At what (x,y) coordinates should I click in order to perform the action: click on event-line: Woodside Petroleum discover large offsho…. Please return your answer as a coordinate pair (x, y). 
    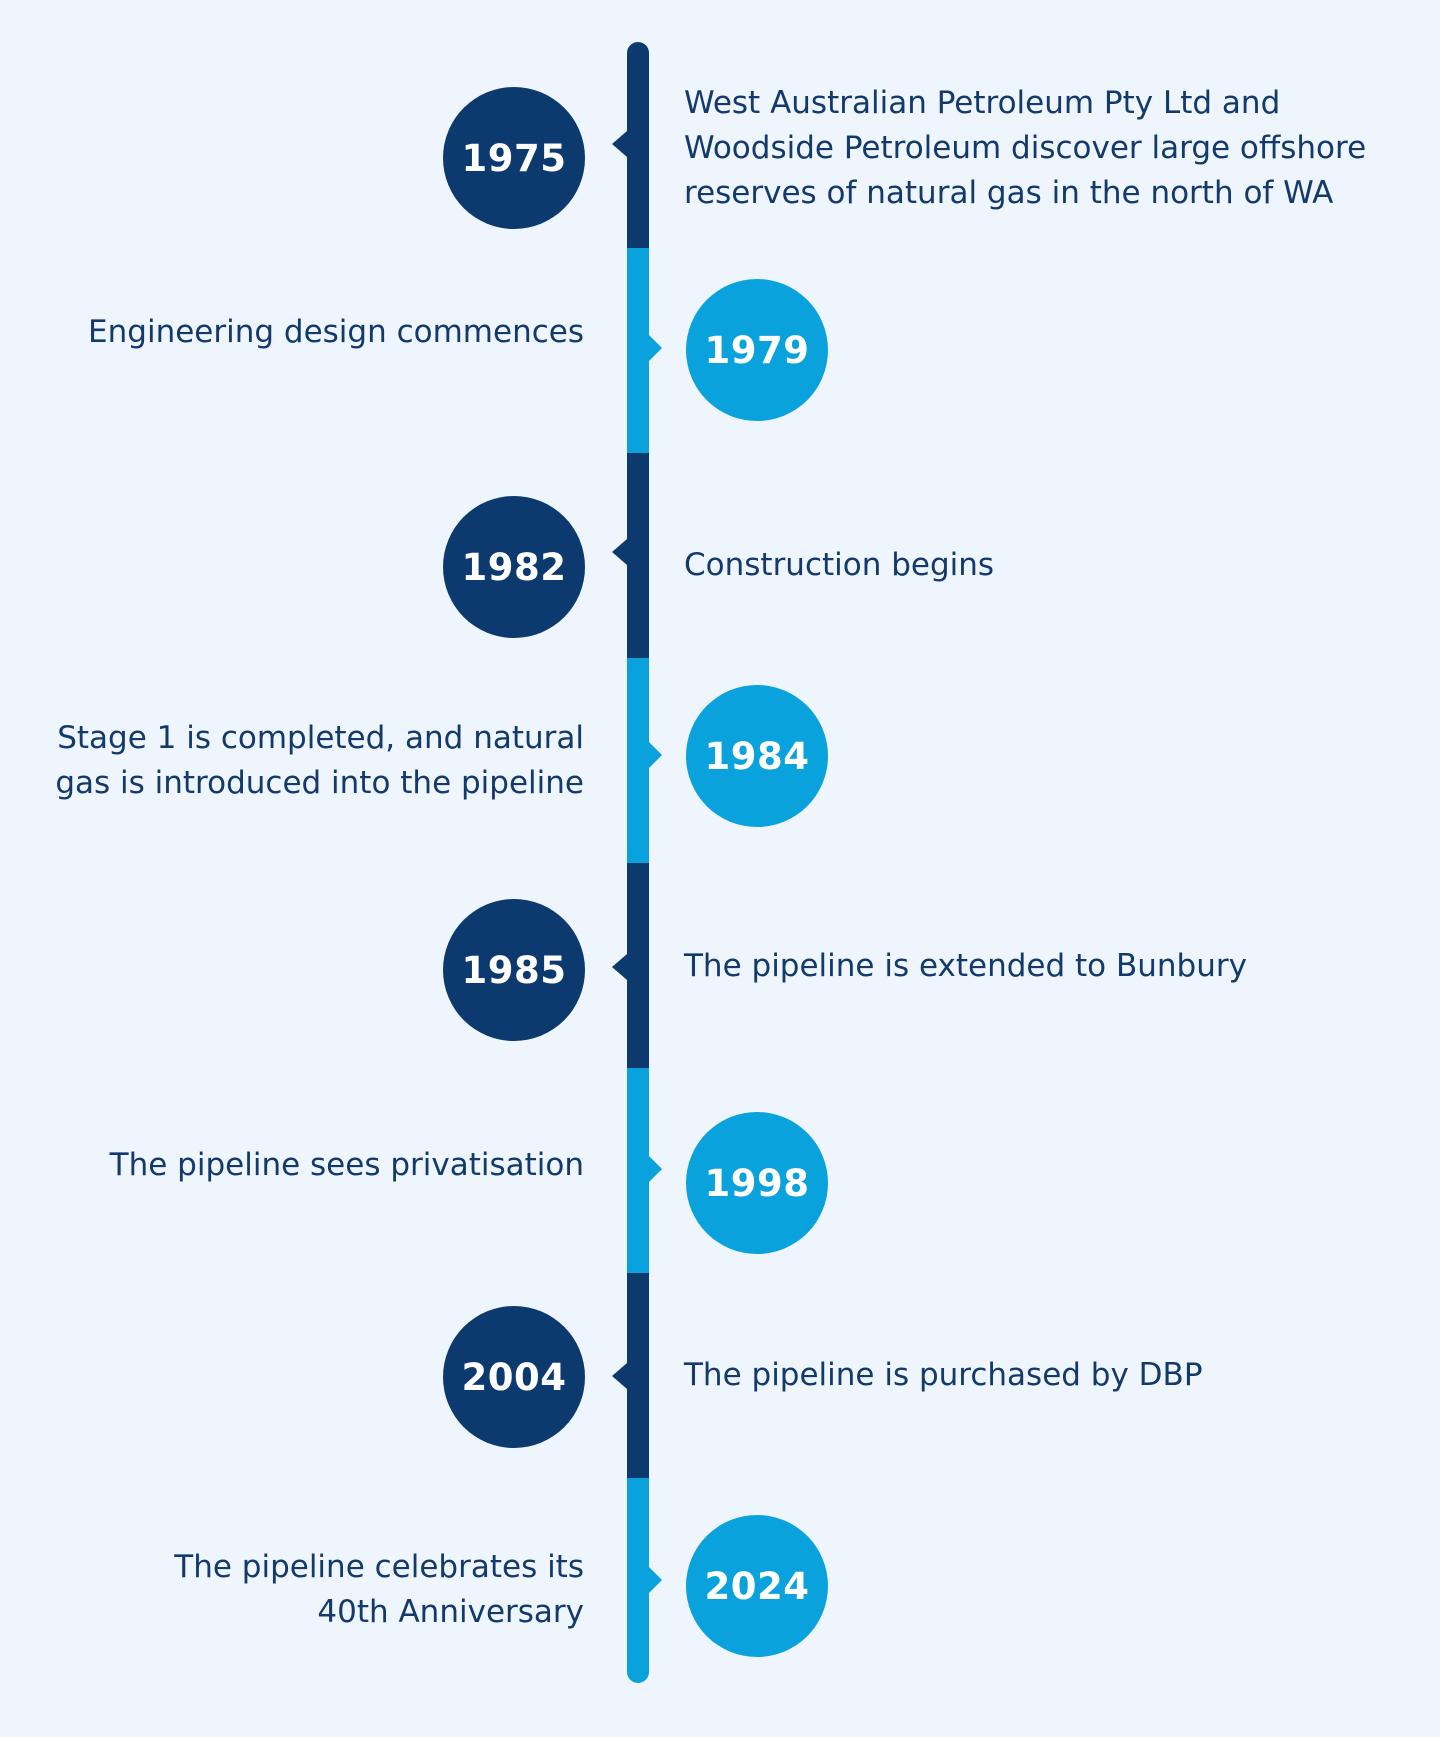
    Looking at the image, I should click on (1025, 148).